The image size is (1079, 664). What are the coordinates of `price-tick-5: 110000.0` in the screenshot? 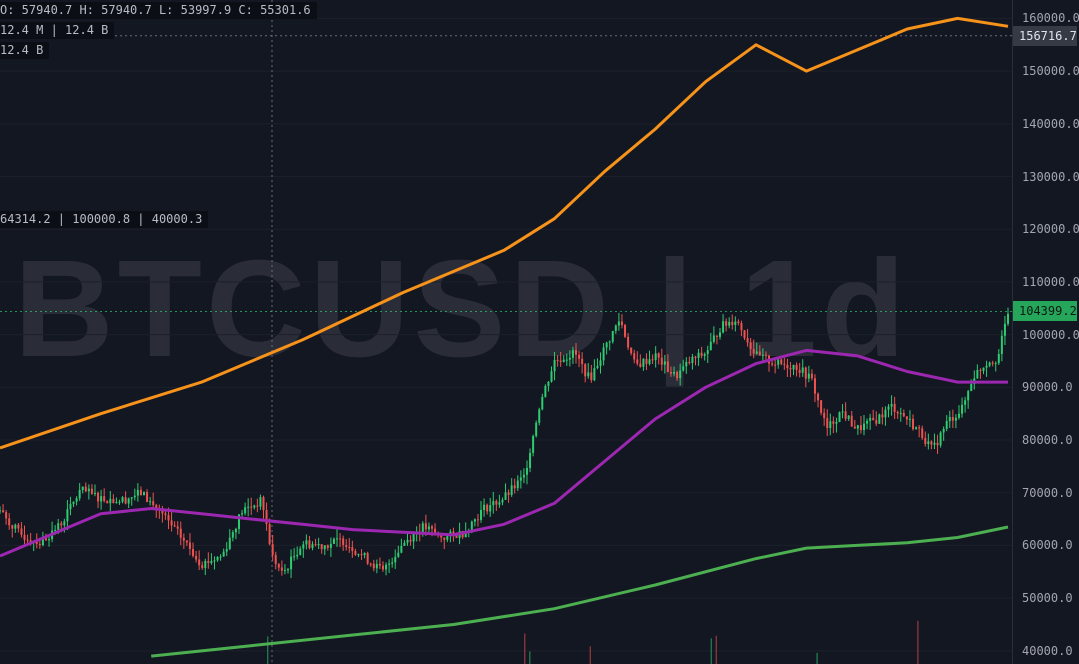 It's located at (1050, 281).